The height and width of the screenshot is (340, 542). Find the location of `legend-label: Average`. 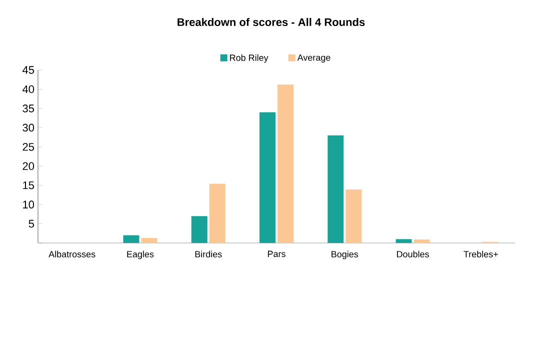

legend-label: Average is located at coordinates (313, 58).